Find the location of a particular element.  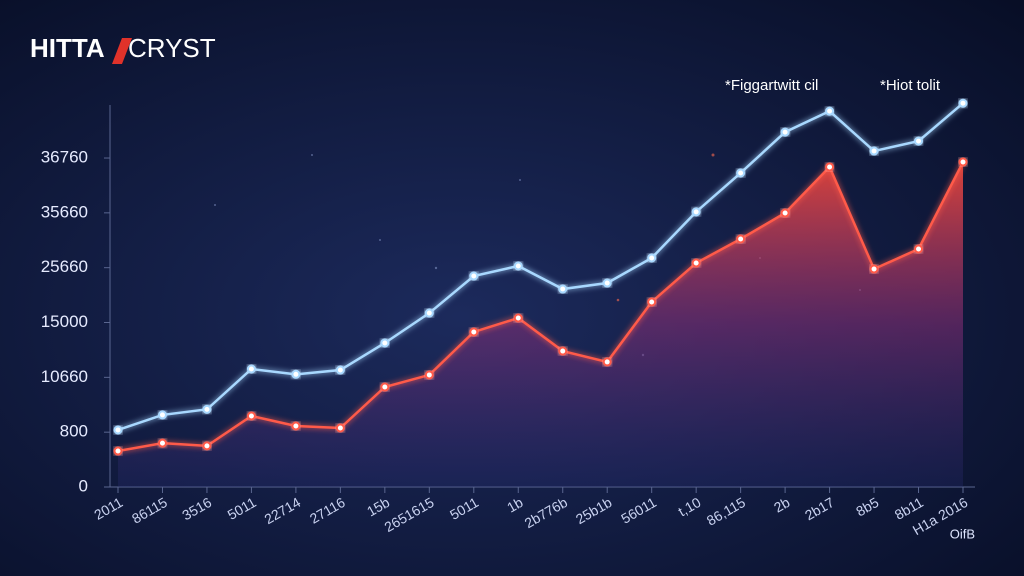

title-suffix: CRYST is located at coordinates (172, 48).